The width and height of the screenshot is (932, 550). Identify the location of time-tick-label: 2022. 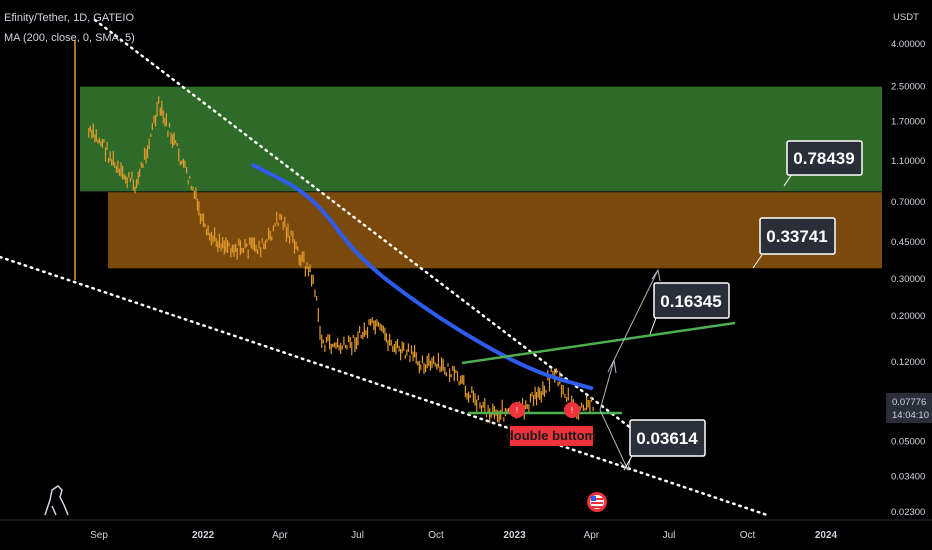
(203, 535).